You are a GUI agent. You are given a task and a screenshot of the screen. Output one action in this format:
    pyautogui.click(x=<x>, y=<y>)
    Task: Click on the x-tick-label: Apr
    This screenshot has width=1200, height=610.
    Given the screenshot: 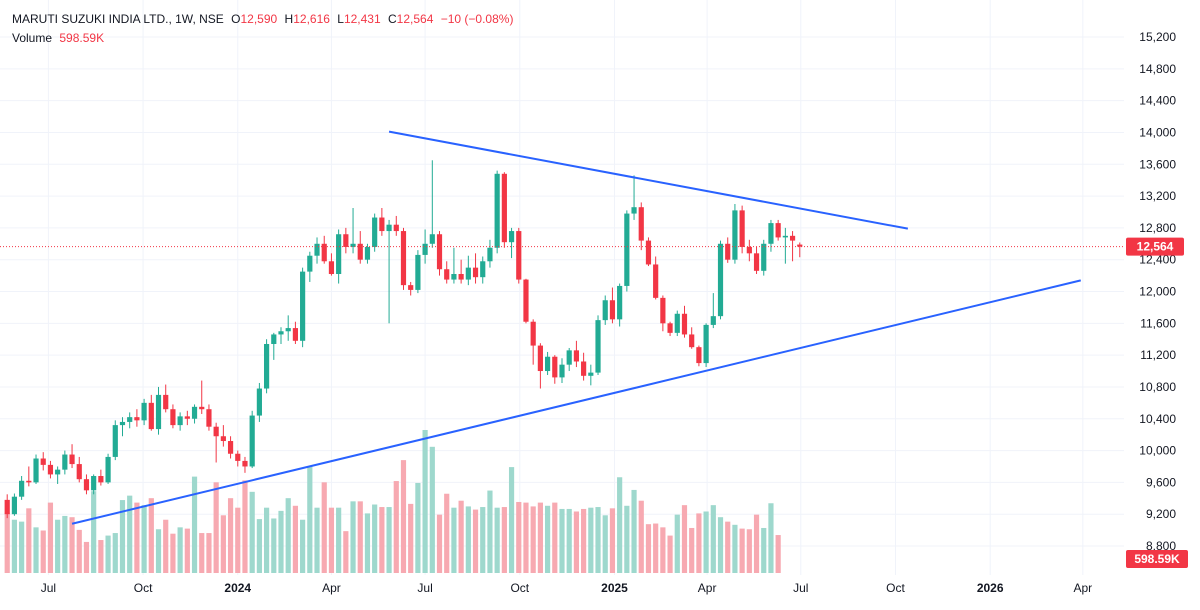 What is the action you would take?
    pyautogui.click(x=1082, y=588)
    